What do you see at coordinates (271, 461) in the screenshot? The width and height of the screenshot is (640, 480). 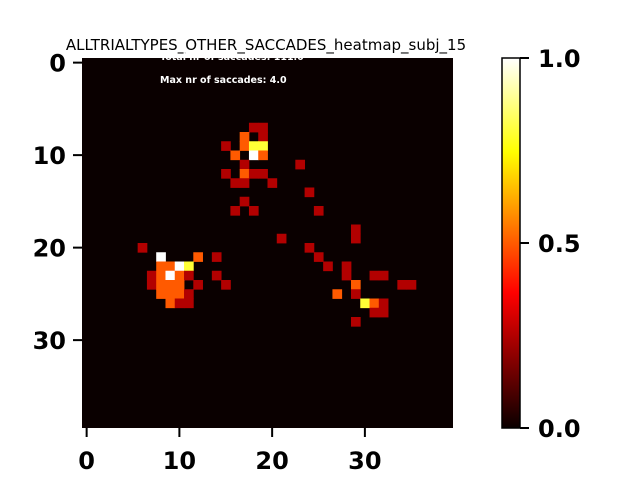 I see `x-tick-label: 20` at bounding box center [271, 461].